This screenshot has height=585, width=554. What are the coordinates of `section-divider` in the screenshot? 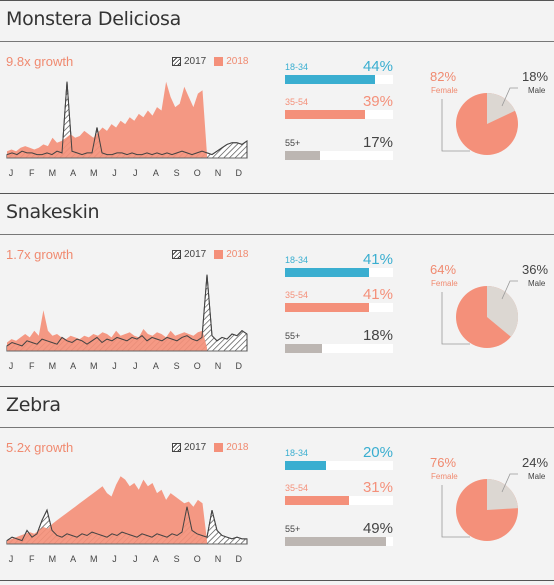 It's located at (277, 386).